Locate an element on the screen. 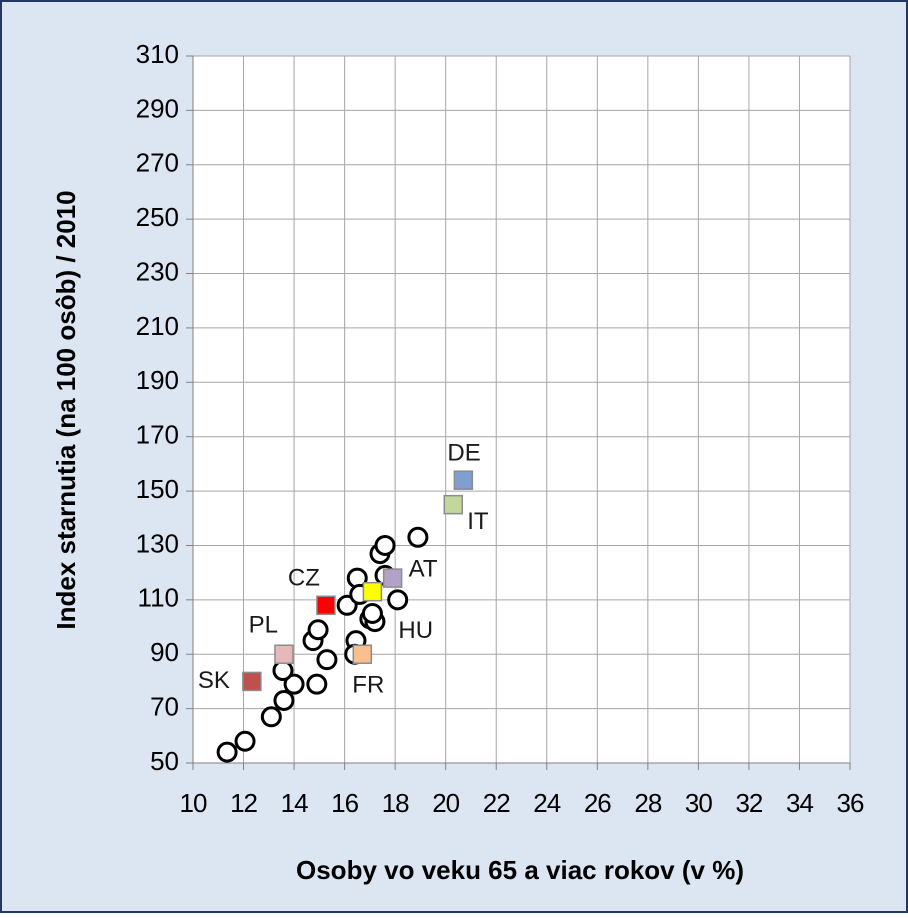 This screenshot has width=908, height=918. point-label: HU is located at coordinates (415, 630).